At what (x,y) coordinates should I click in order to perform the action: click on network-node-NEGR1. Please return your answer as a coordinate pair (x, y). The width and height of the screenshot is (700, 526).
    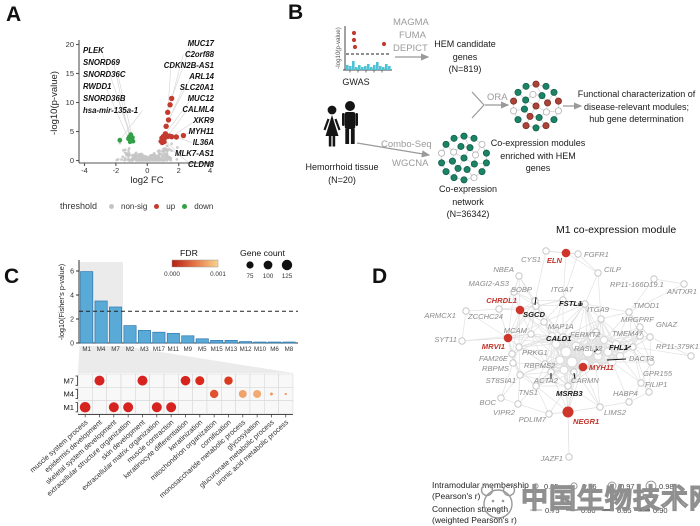
    Looking at the image, I should click on (568, 412).